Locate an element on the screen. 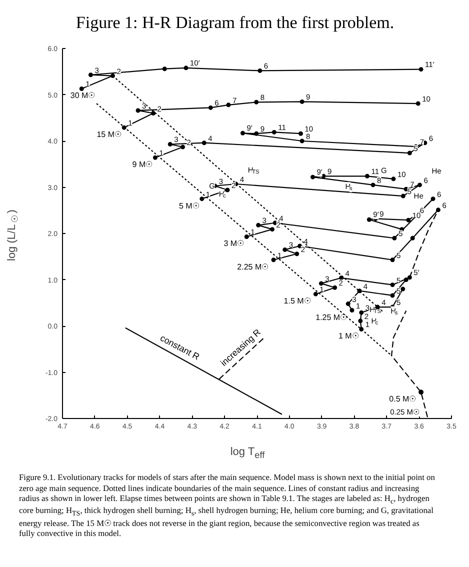 The width and height of the screenshot is (469, 567). series-label: 2.25 M☉ is located at coordinates (253, 267).